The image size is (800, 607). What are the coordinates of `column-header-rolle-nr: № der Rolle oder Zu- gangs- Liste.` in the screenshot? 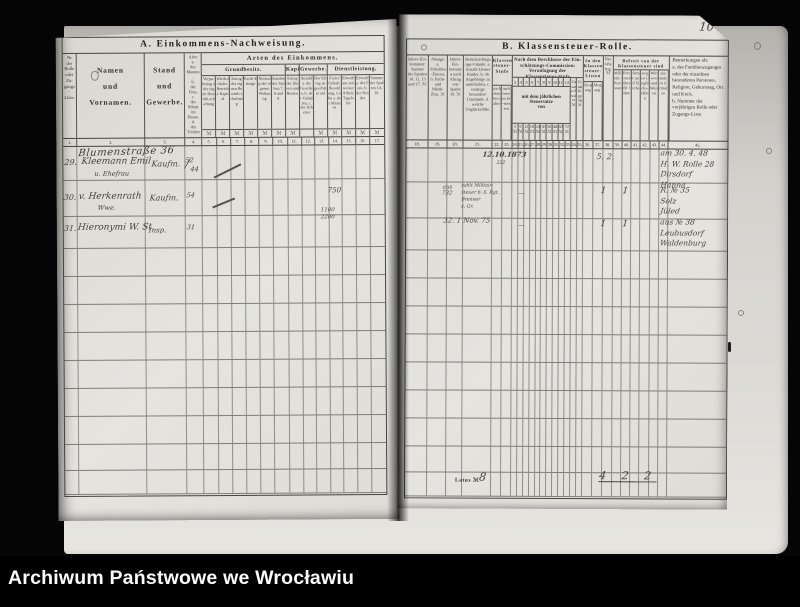 It's located at (70, 96).